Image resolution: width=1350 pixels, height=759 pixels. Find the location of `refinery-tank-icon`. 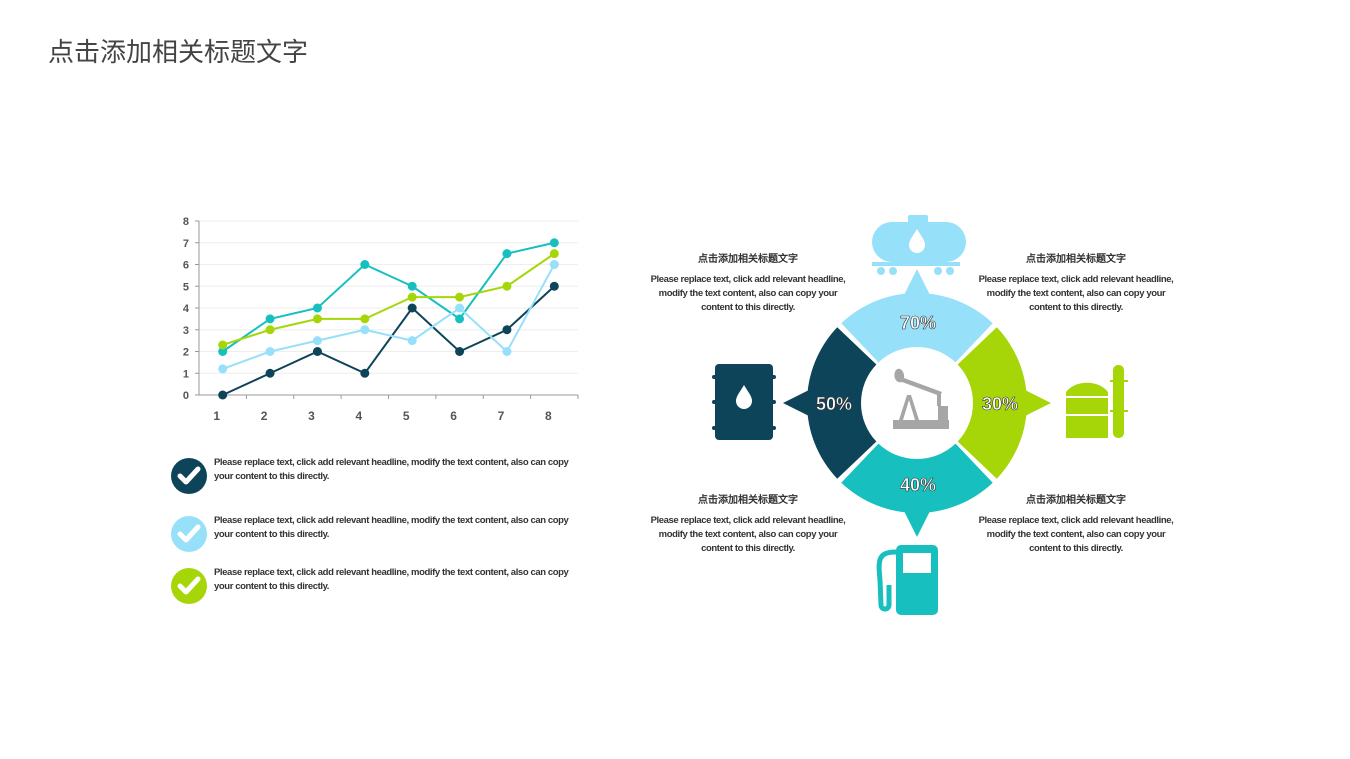

refinery-tank-icon is located at coordinates (1097, 401).